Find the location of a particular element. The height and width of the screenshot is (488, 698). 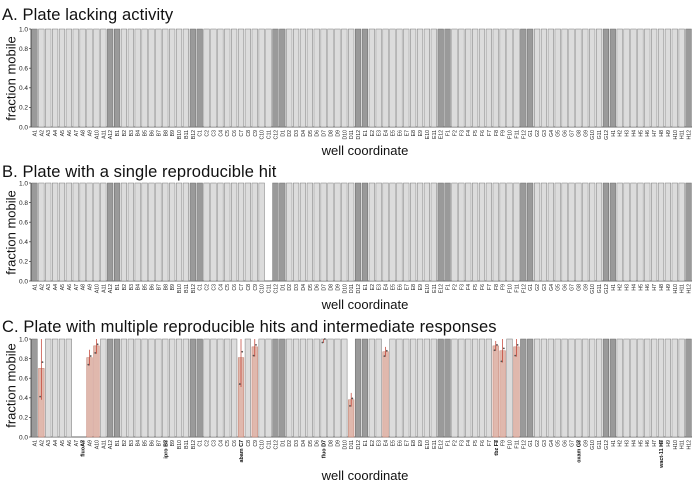

x-tick-label: F7 is located at coordinates (490, 443).